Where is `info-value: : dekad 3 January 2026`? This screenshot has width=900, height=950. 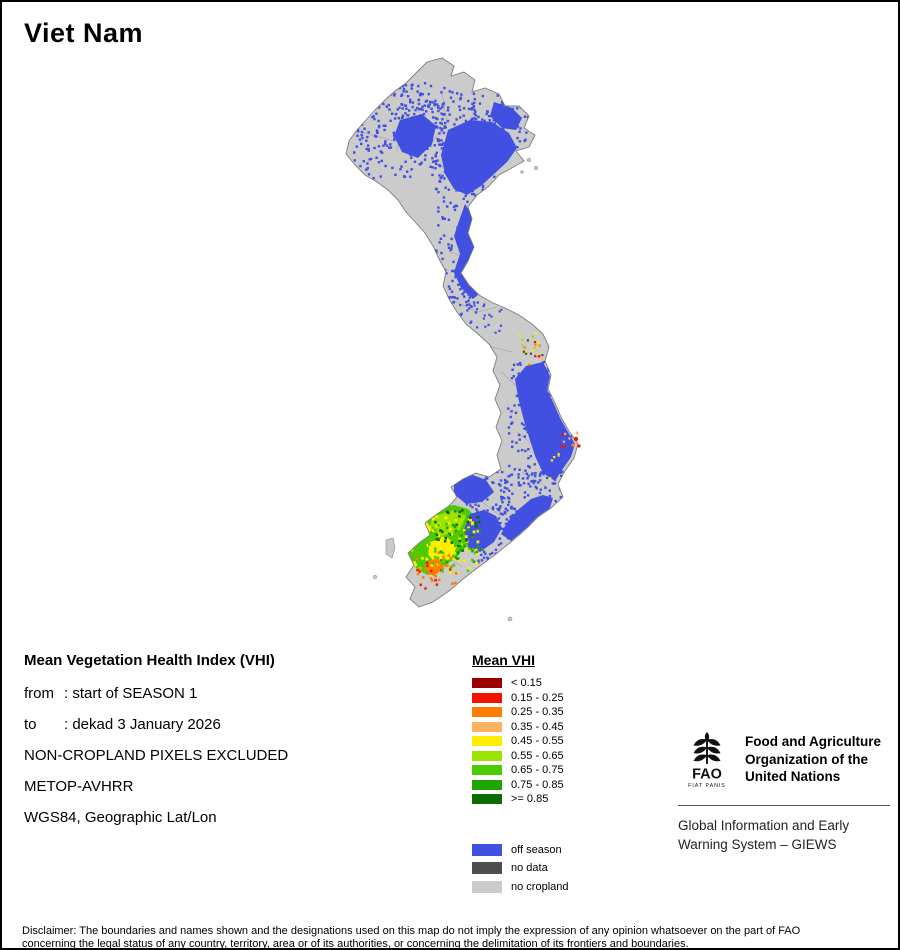 info-value: : dekad 3 January 2026 is located at coordinates (142, 724).